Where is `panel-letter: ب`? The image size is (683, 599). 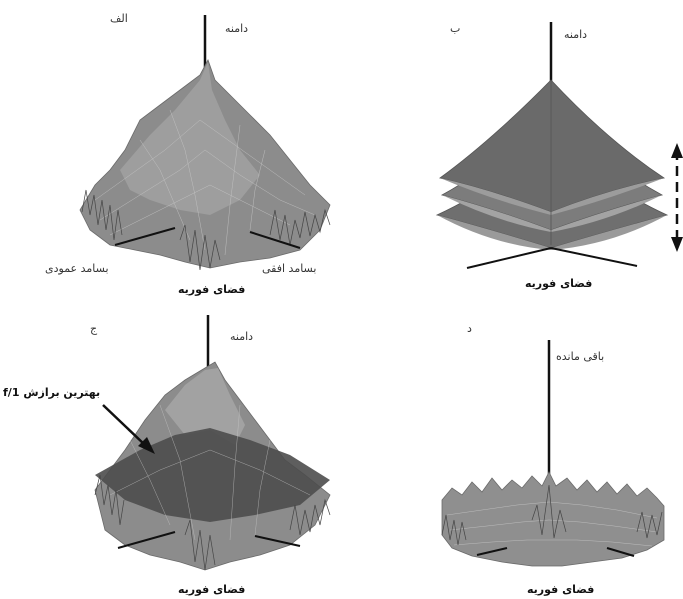 panel-letter: ب is located at coordinates (455, 28).